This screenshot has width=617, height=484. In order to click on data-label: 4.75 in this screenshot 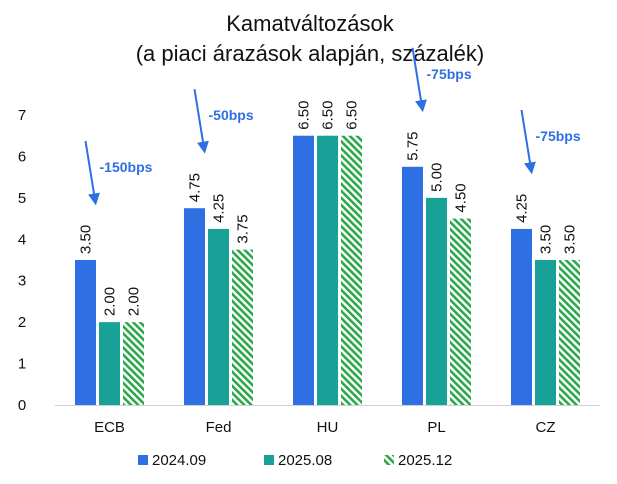, I will do `click(195, 187)`.